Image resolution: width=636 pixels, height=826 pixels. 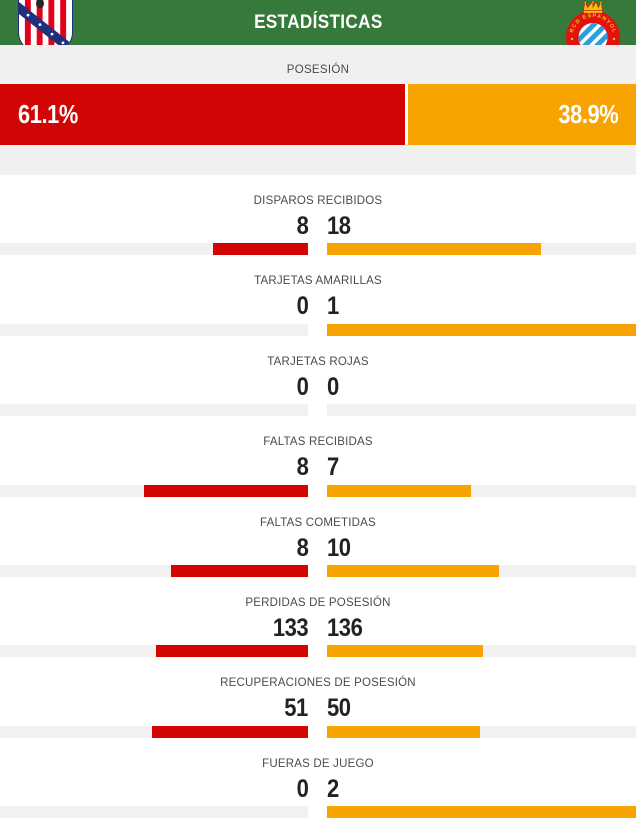 I want to click on atletico-madrid-crest-icon, so click(x=45, y=22).